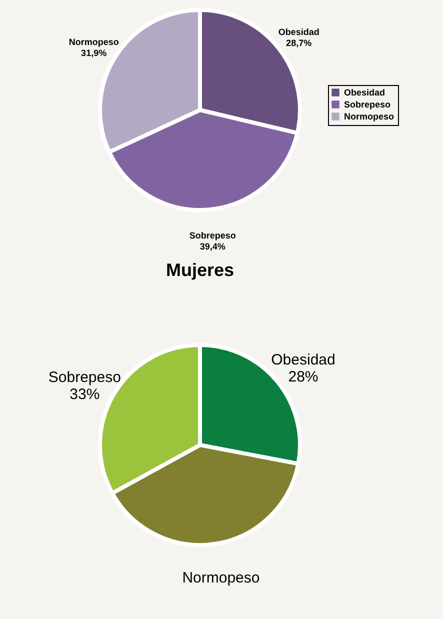 The image size is (443, 619). Describe the element at coordinates (94, 53) in the screenshot. I see `data-label: 31,9%` at that location.